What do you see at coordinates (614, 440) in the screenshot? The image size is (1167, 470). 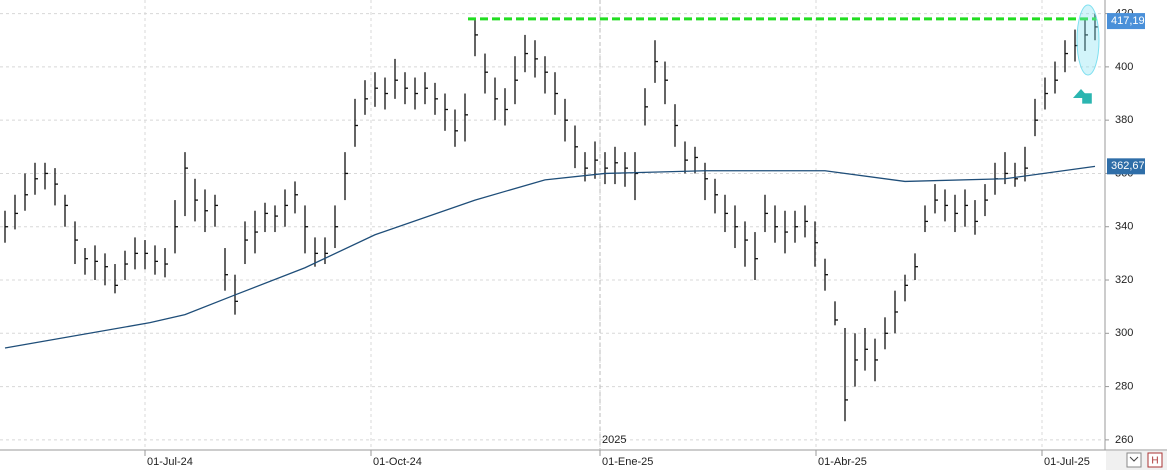 I see `year-label: 2025` at bounding box center [614, 440].